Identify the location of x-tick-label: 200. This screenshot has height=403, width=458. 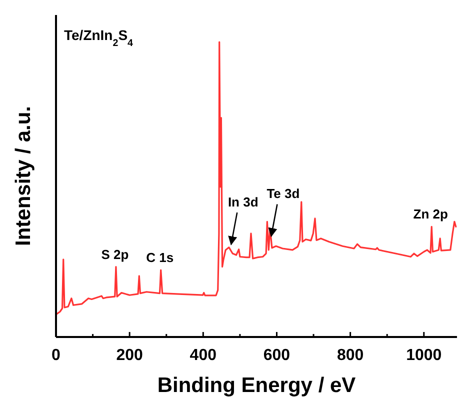
(130, 355).